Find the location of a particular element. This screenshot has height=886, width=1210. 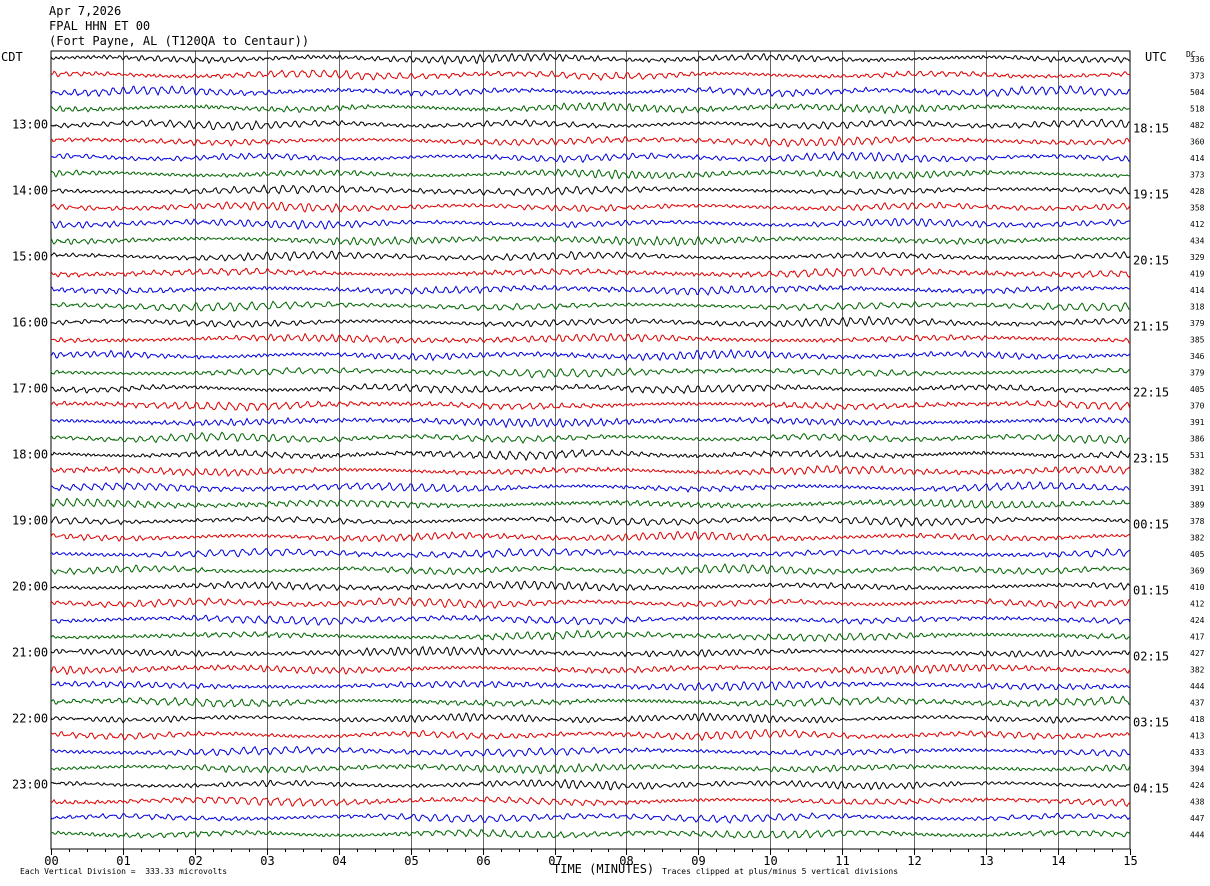

dc-offset-label: 369 is located at coordinates (1197, 571).